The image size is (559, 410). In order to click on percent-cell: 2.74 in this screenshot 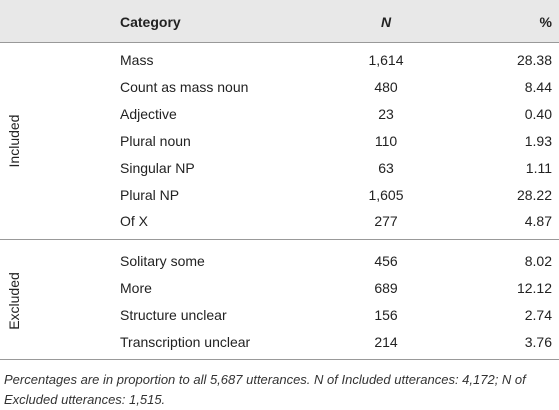, I will do `click(538, 314)`.